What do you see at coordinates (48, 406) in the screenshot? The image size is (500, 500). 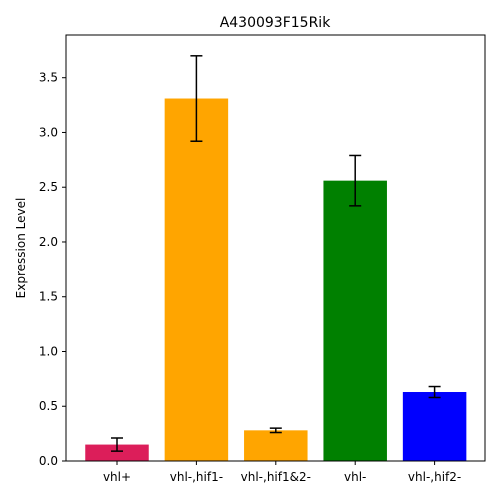 I see `y-tick-label-1: 0.5` at bounding box center [48, 406].